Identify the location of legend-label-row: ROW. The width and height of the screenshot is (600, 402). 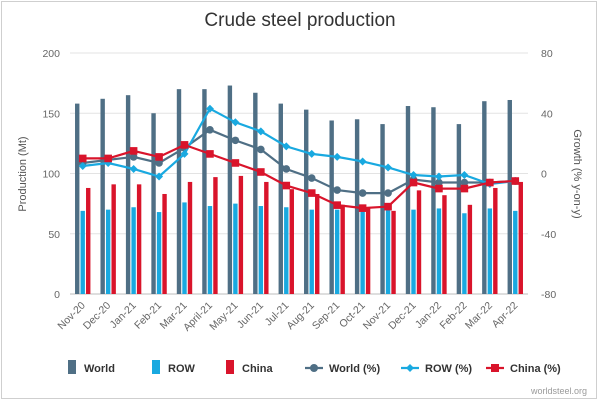
(182, 369).